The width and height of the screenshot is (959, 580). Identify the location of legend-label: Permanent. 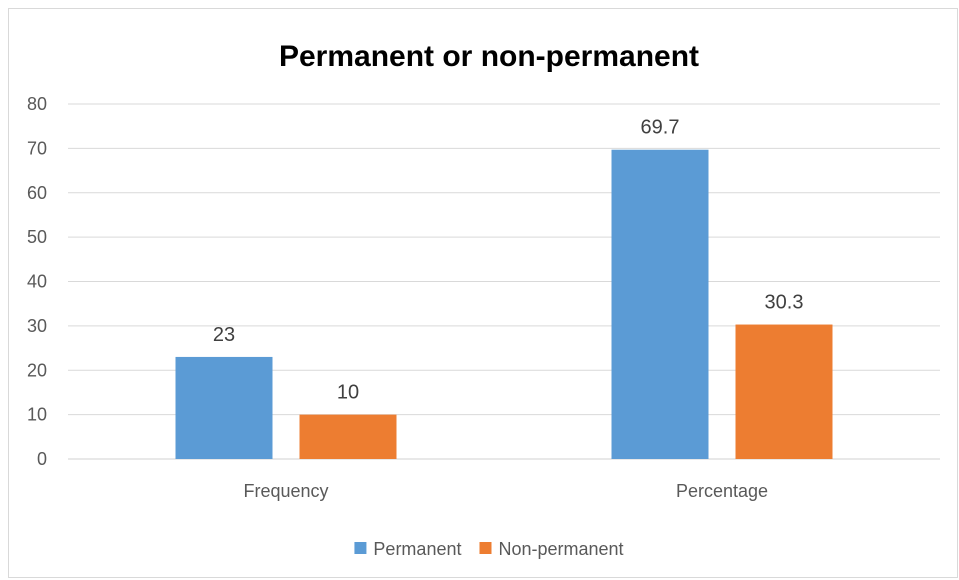
(417, 549).